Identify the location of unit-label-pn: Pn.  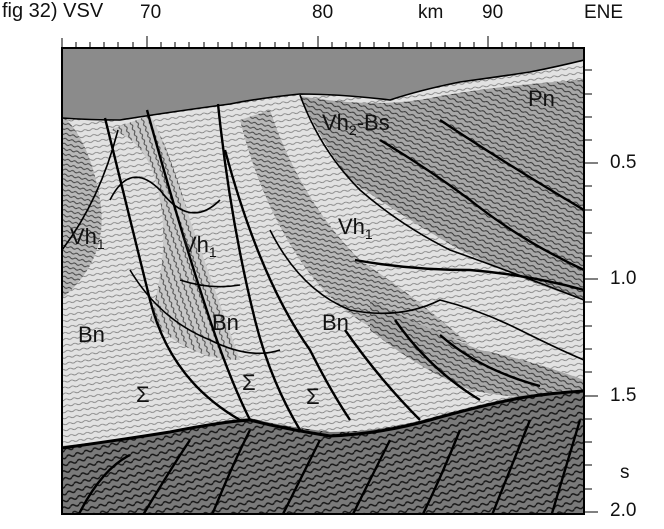
(541, 98).